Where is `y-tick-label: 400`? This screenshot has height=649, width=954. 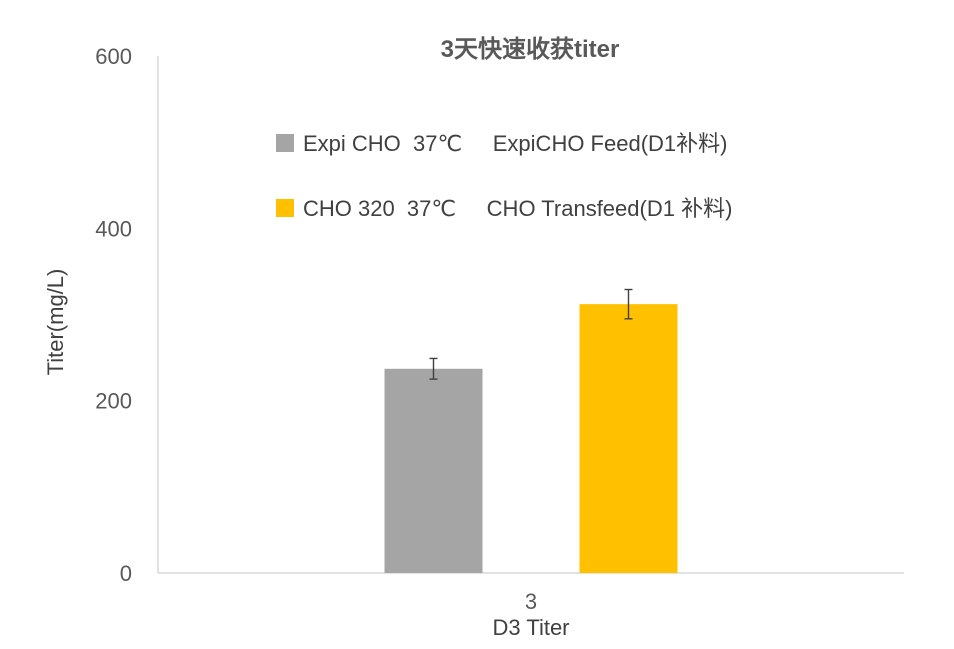
y-tick-label: 400 is located at coordinates (113, 228).